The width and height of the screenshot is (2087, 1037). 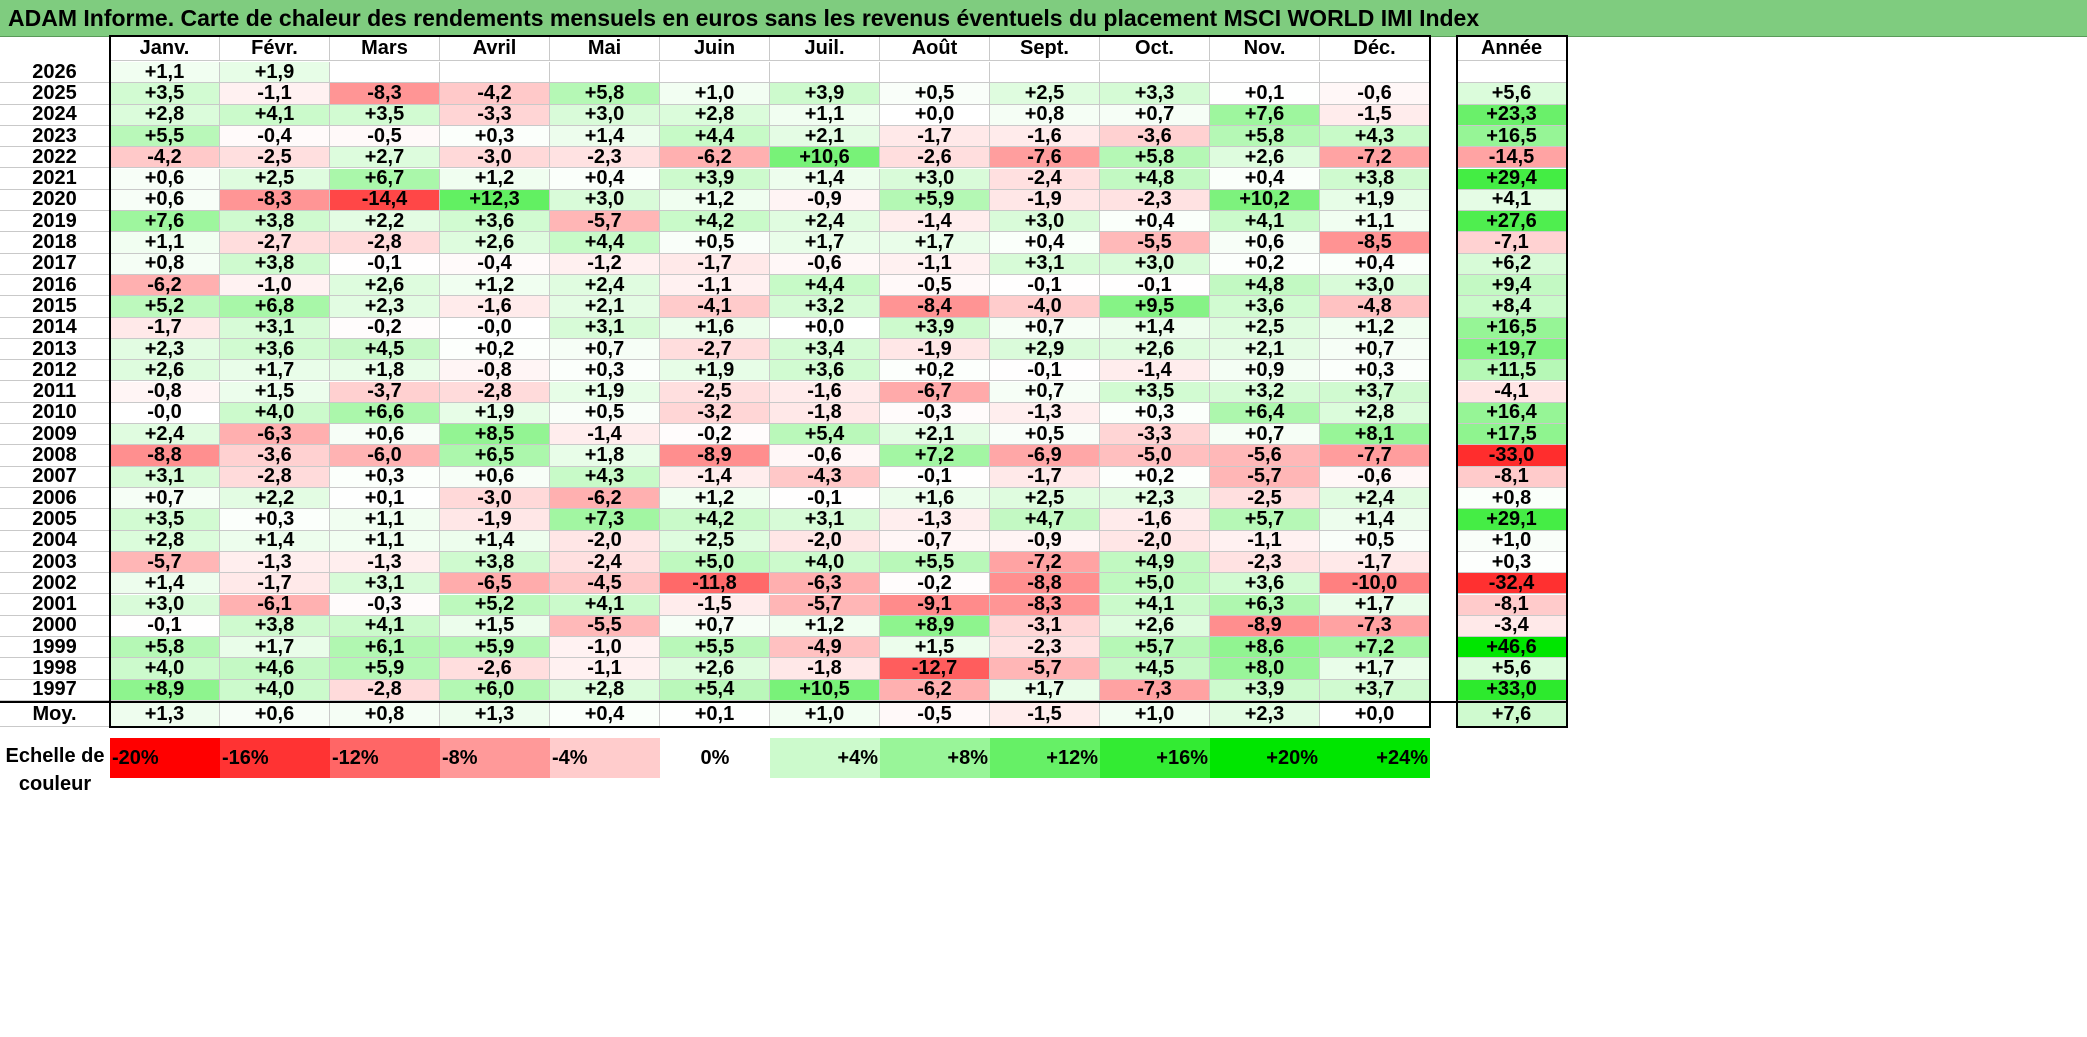 I want to click on month-cell: +10,2, so click(x=1265, y=200).